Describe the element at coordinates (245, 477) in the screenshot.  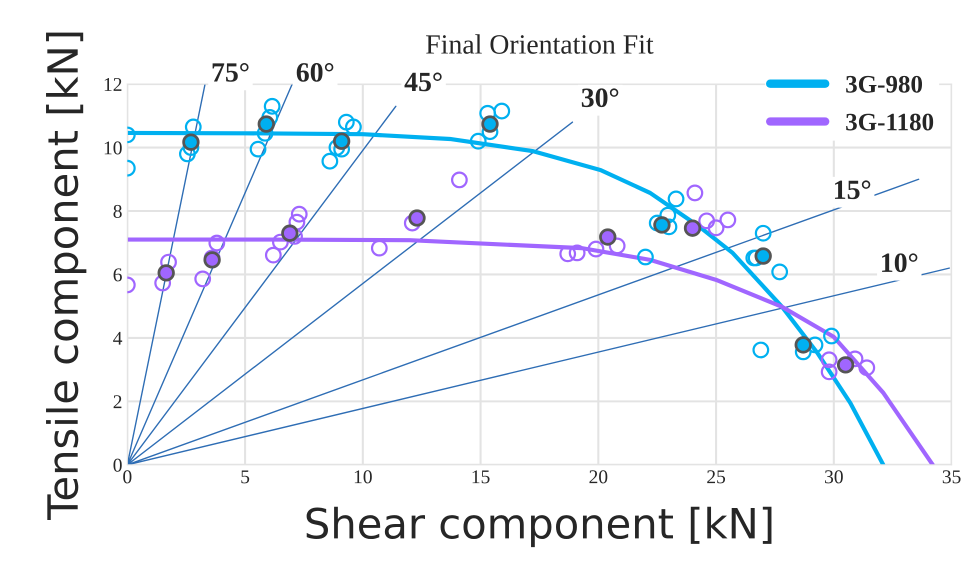
I see `x-tick-label: 5` at that location.